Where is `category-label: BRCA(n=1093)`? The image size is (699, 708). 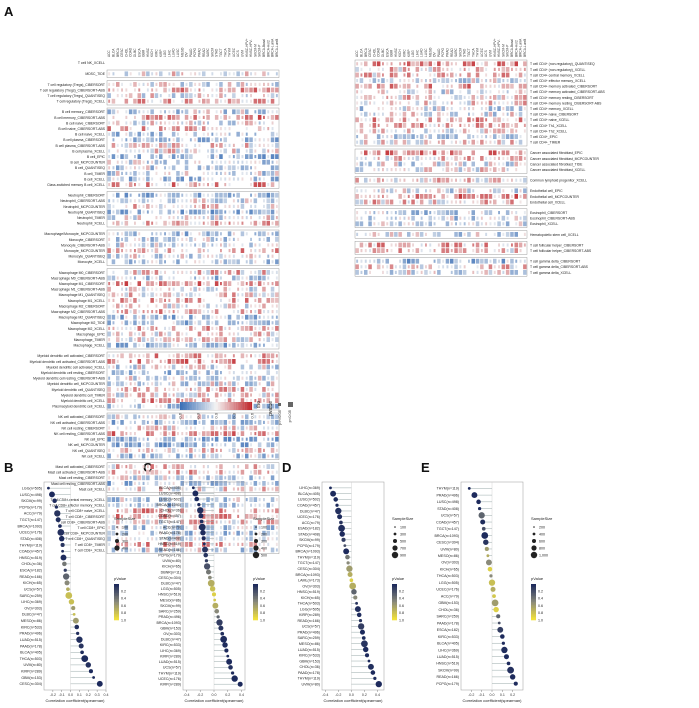 category-label: BRCA(n=1093) is located at coordinates (447, 536).